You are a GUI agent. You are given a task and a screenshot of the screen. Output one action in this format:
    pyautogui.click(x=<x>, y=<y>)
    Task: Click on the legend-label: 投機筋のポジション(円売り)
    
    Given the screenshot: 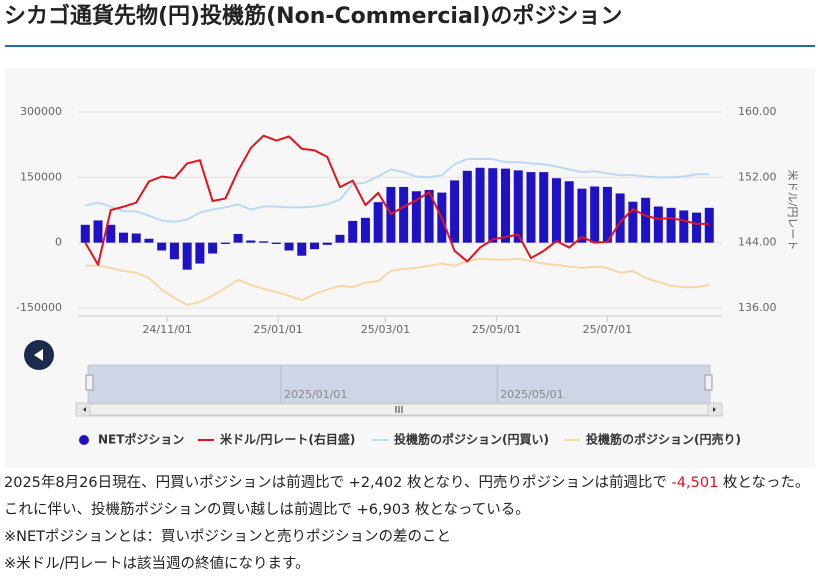 What is the action you would take?
    pyautogui.click(x=663, y=439)
    